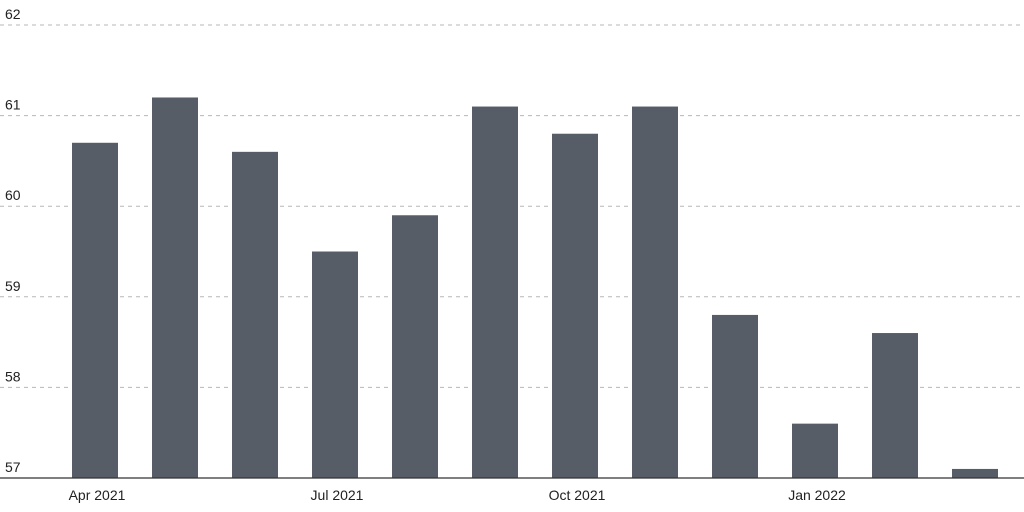  I want to click on bar-oct-2021, so click(575, 305).